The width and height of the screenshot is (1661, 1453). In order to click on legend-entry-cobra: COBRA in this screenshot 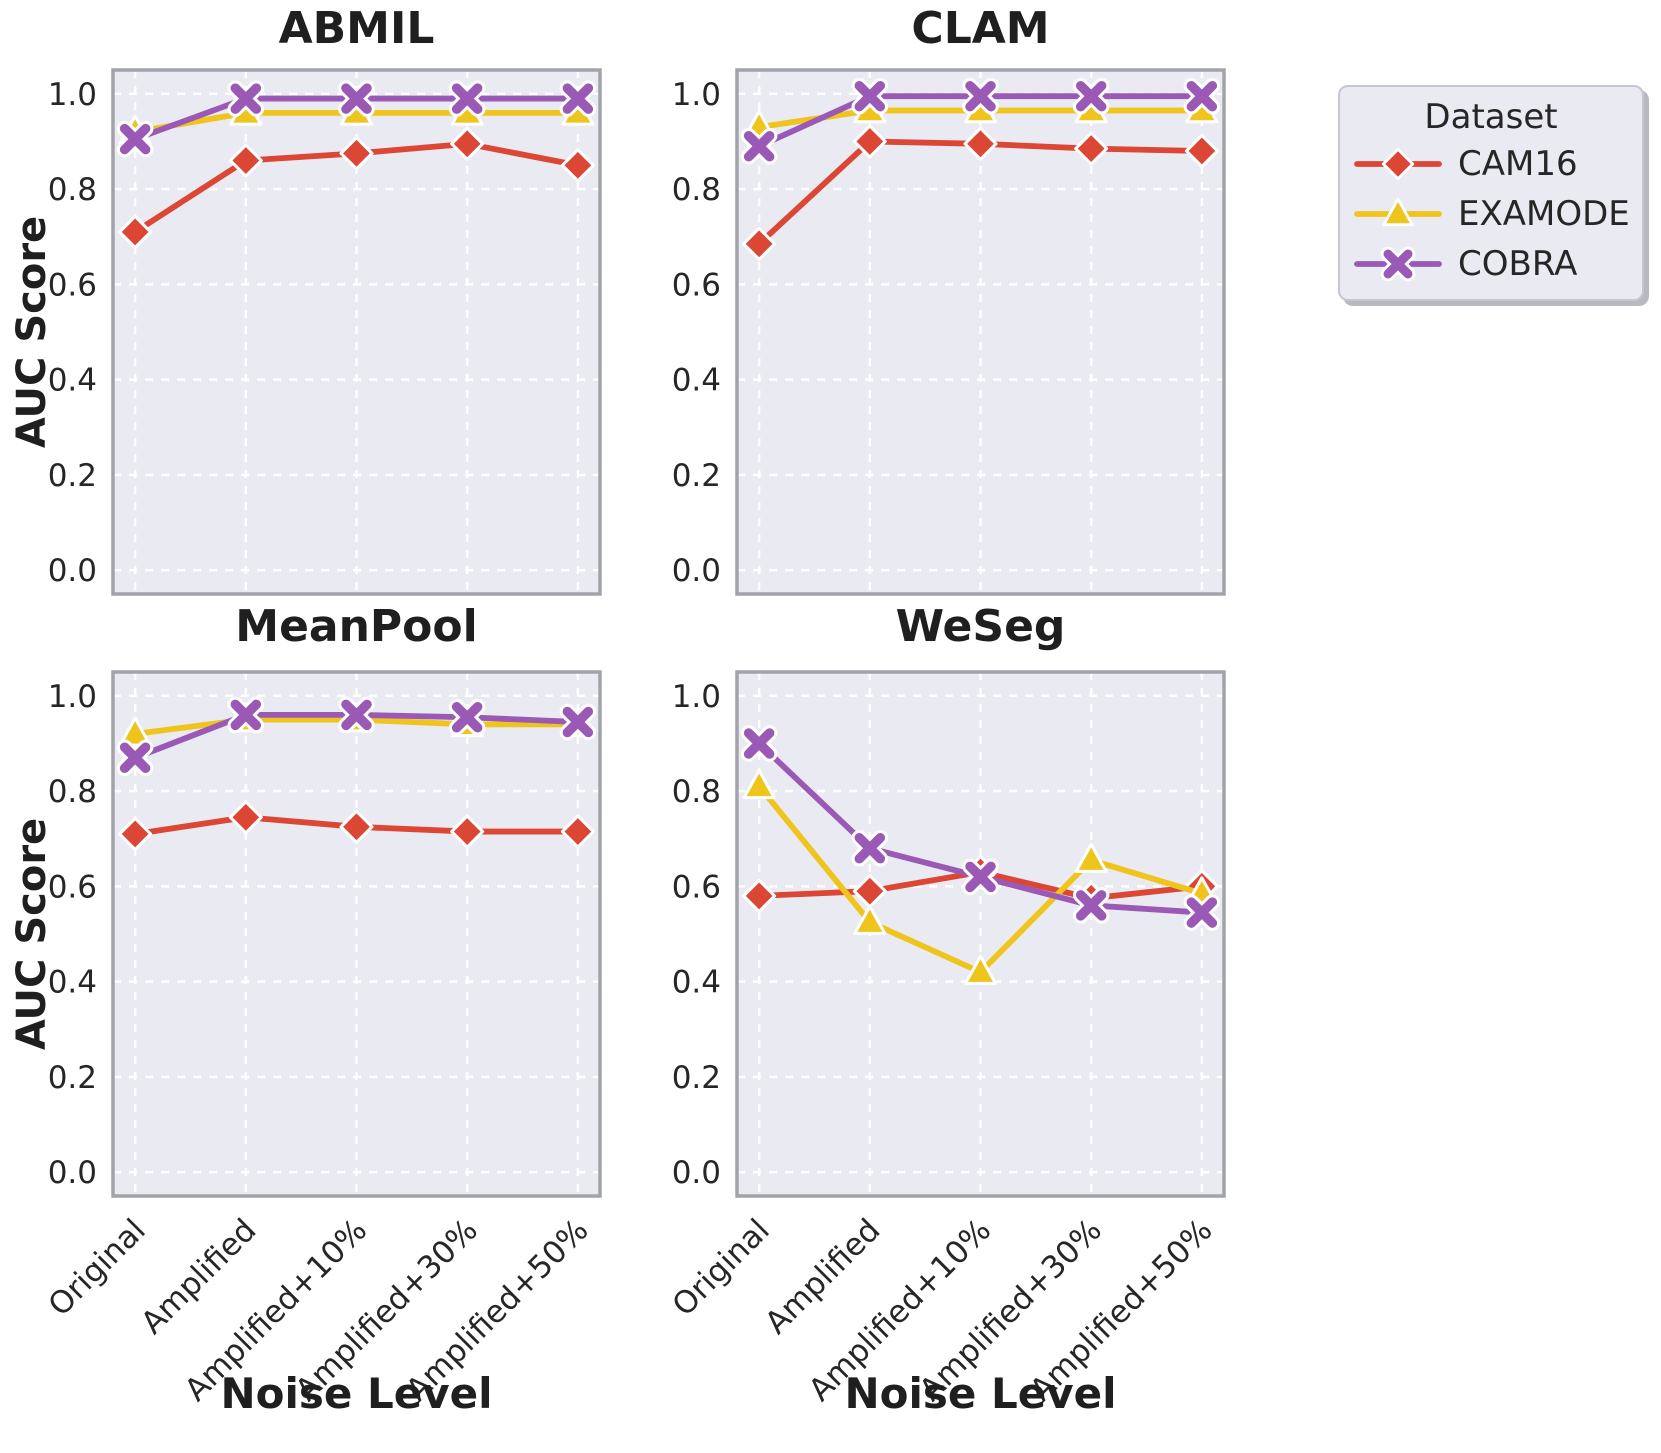, I will do `click(1491, 264)`.